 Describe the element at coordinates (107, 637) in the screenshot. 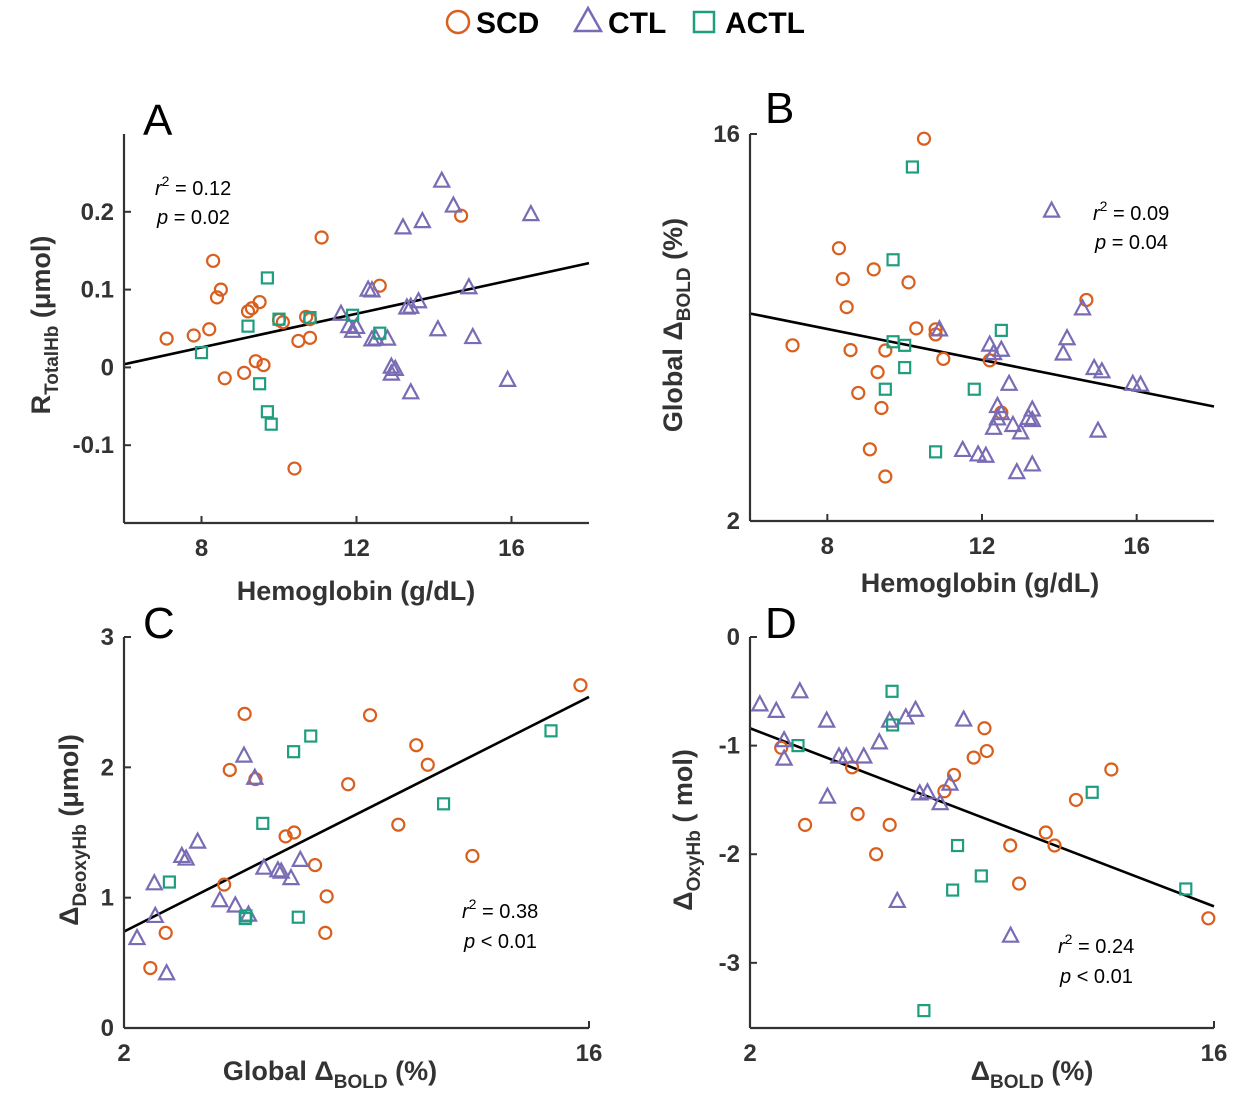

I see `panel-c-ytick-label: 3` at that location.